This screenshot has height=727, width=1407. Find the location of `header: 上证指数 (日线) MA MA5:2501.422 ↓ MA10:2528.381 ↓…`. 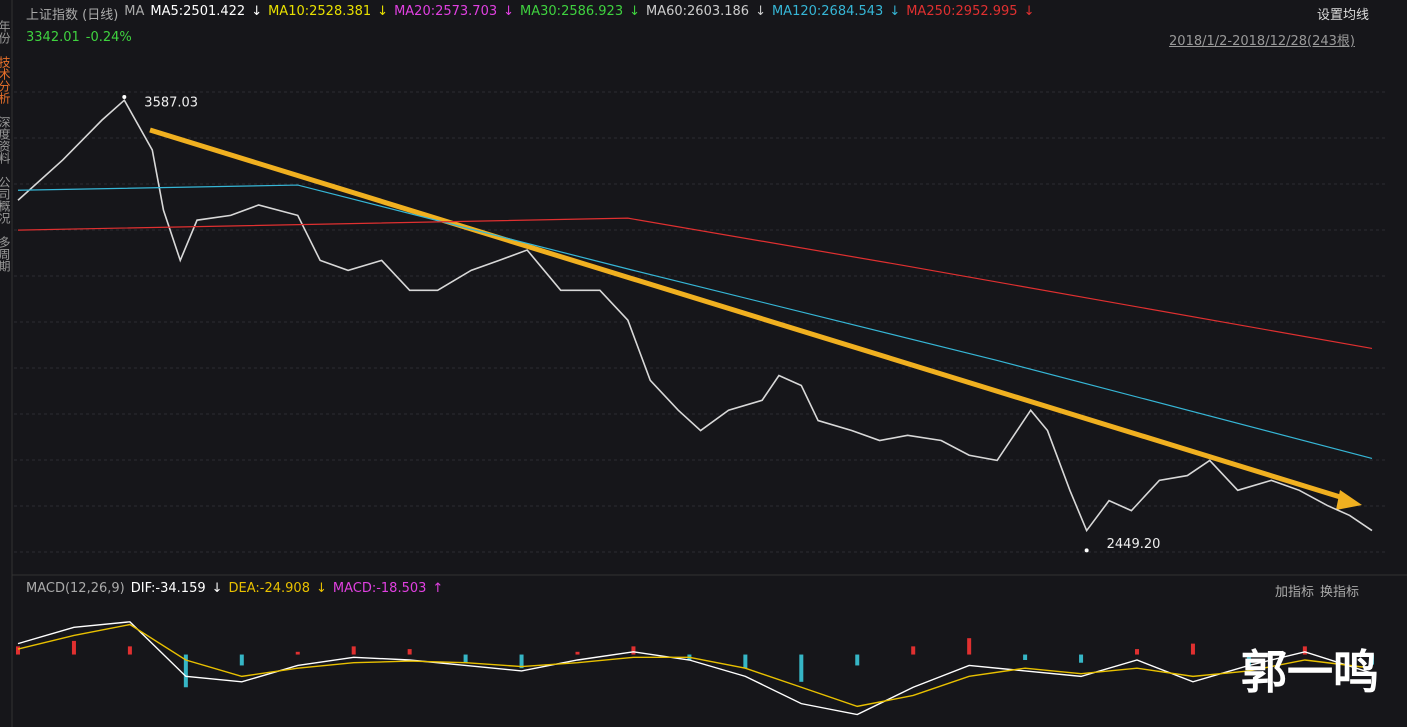

header: 上证指数 (日线) MA MA5:2501.422 ↓ MA10:2528.381 ↓… is located at coordinates (530, 13).